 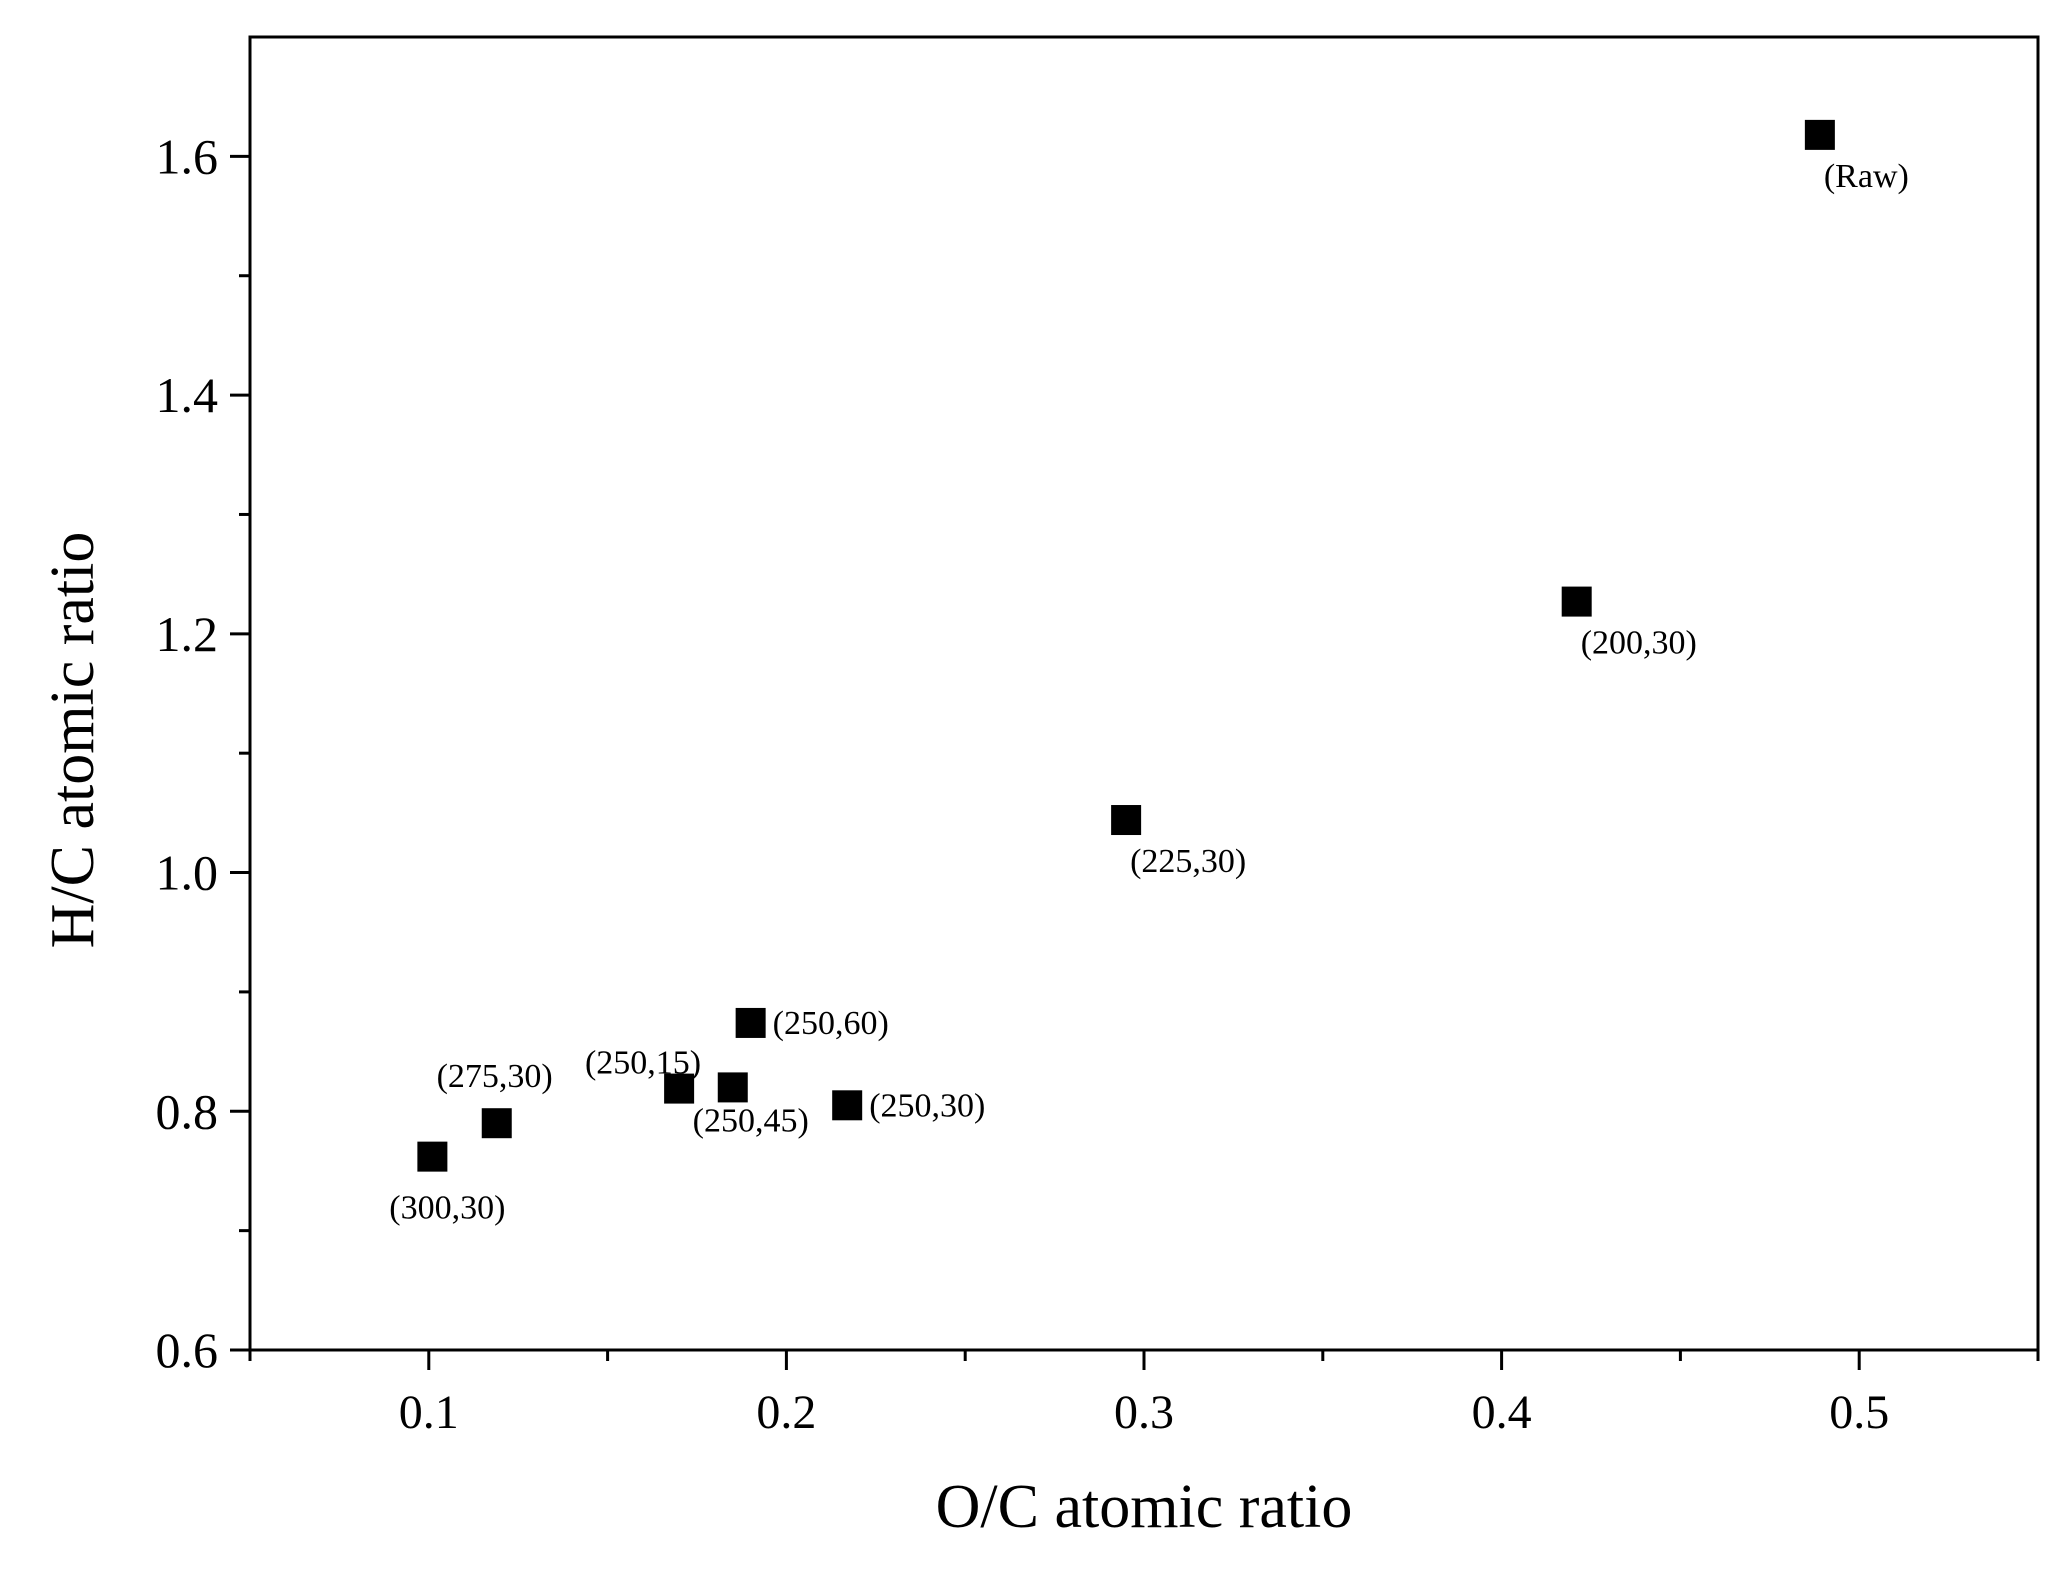 What do you see at coordinates (187, 1350) in the screenshot?
I see `y-tick-label: 0.6` at bounding box center [187, 1350].